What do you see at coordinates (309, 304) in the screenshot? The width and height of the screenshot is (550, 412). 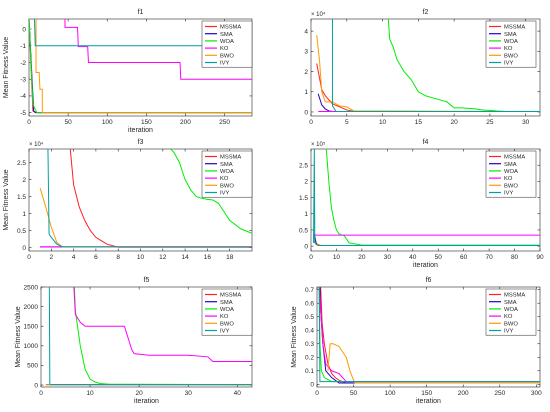 I see `y-tick-label: 0.6` at bounding box center [309, 304].